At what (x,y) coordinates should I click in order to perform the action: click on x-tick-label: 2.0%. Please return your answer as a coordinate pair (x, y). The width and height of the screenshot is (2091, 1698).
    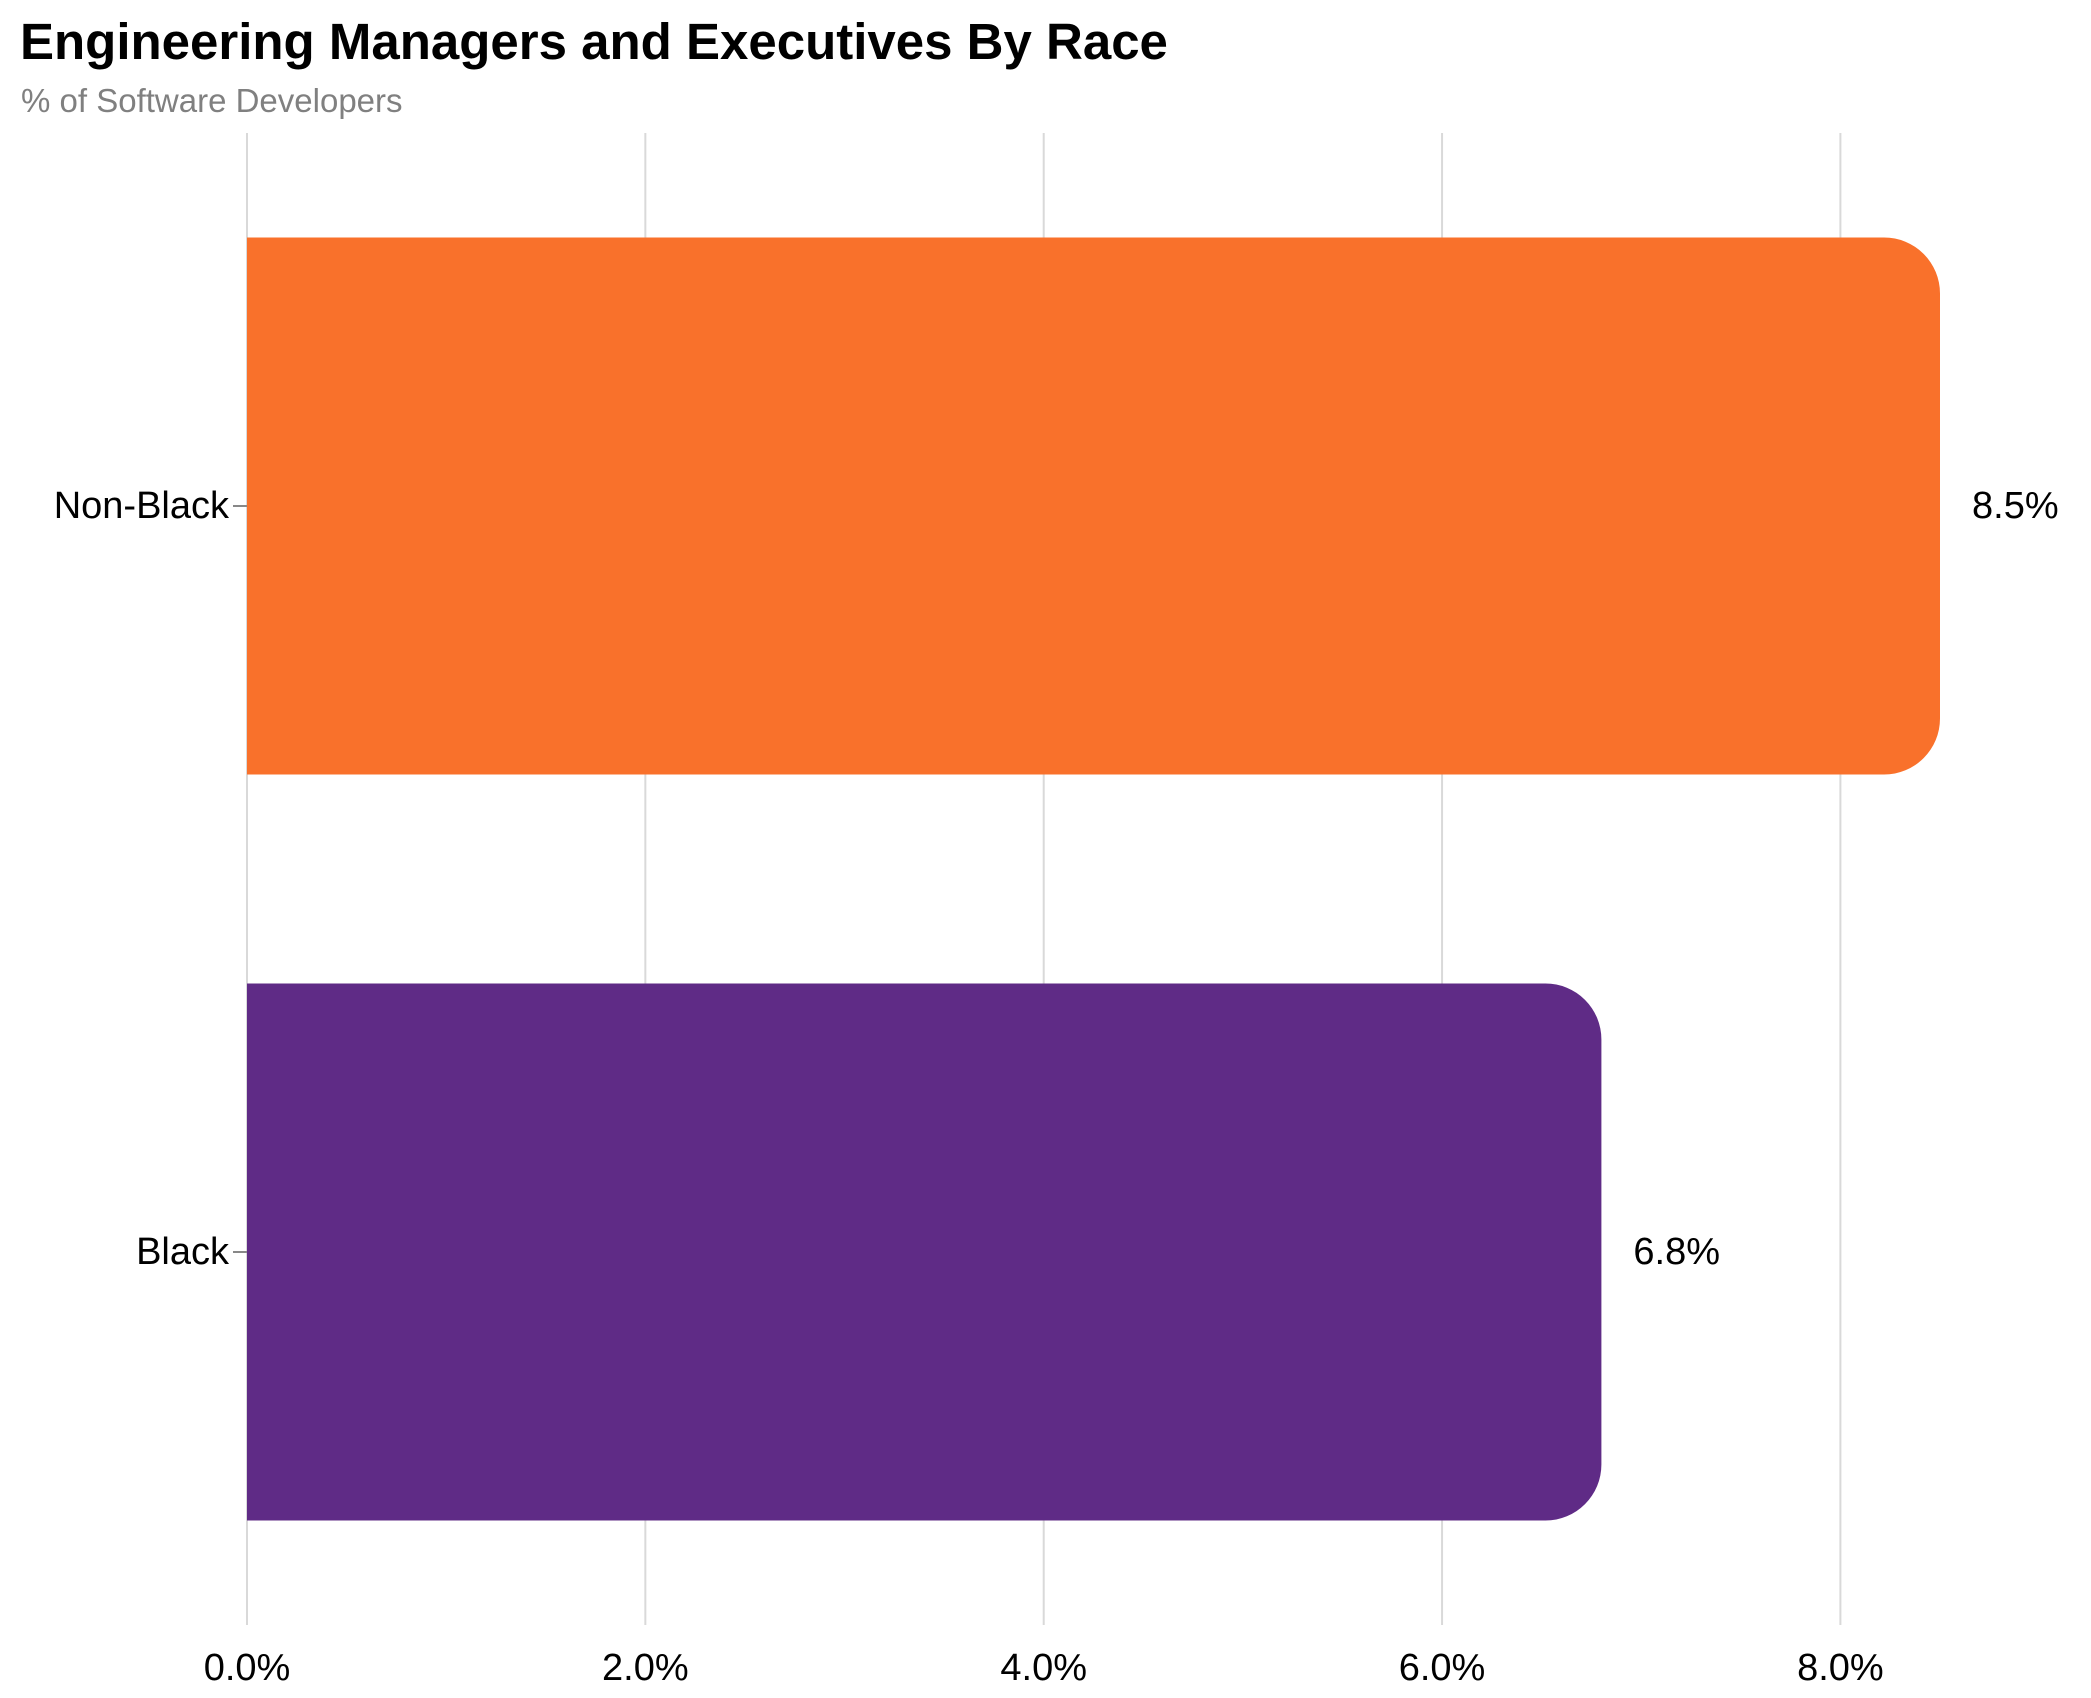
    Looking at the image, I should click on (645, 1668).